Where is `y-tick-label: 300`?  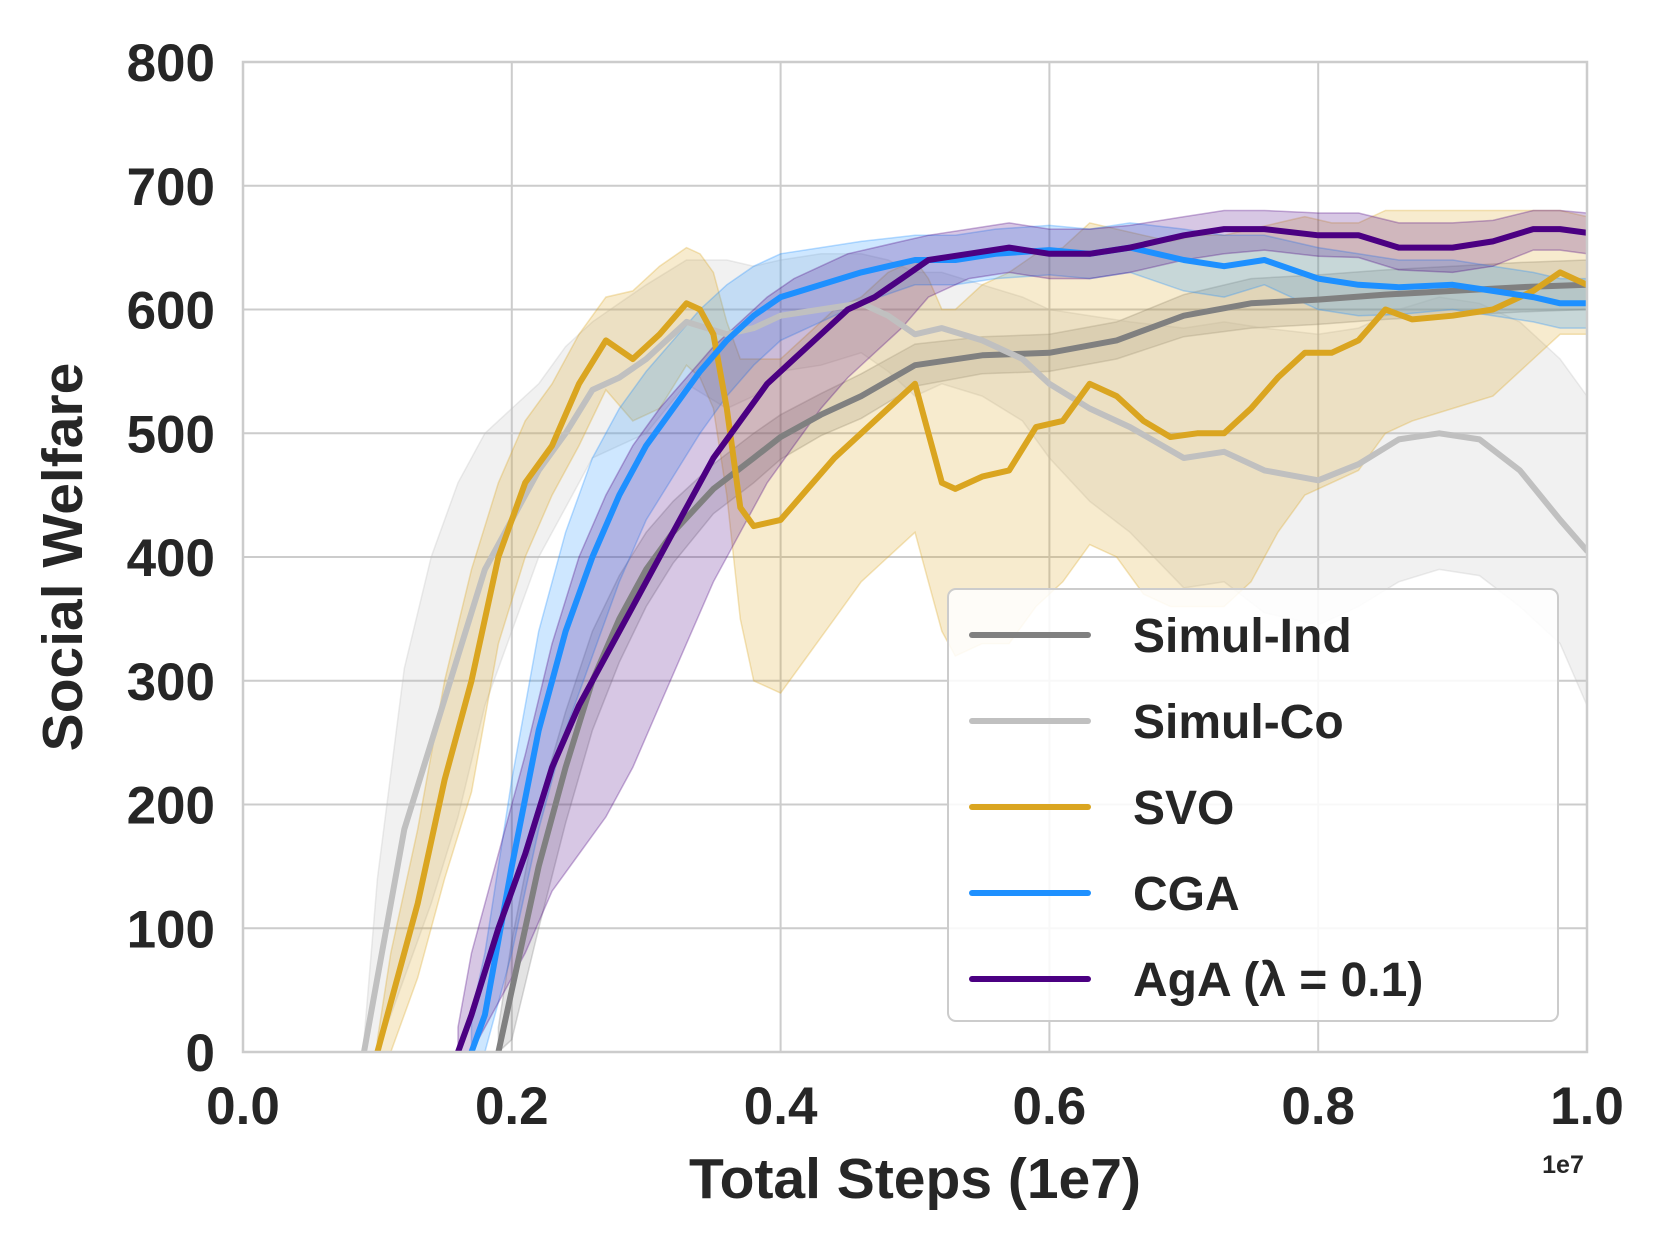
y-tick-label: 300 is located at coordinates (171, 682).